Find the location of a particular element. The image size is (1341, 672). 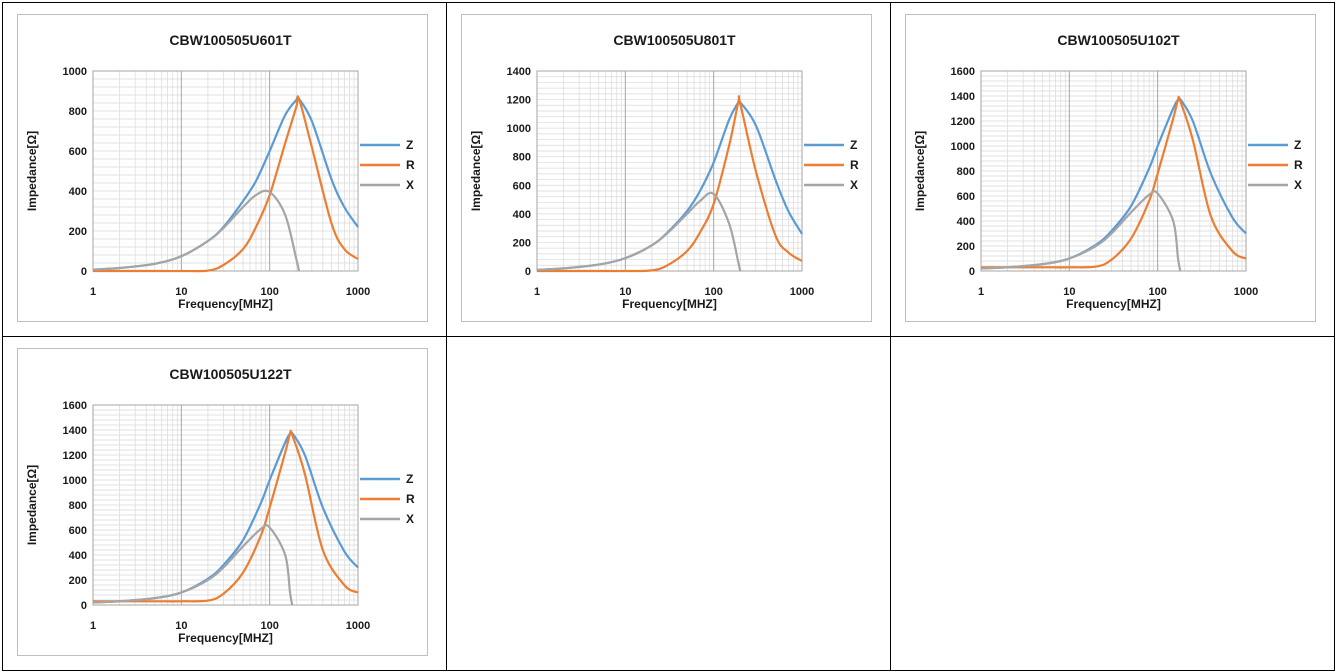

chart-title: CBW100505U601T is located at coordinates (230, 40).